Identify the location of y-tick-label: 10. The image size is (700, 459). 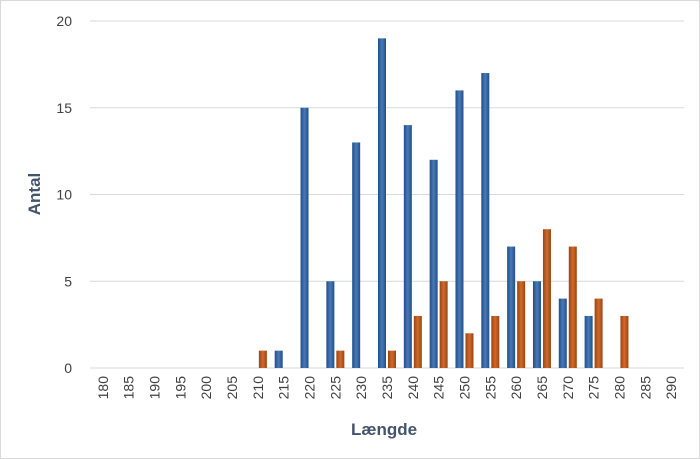
(64, 195).